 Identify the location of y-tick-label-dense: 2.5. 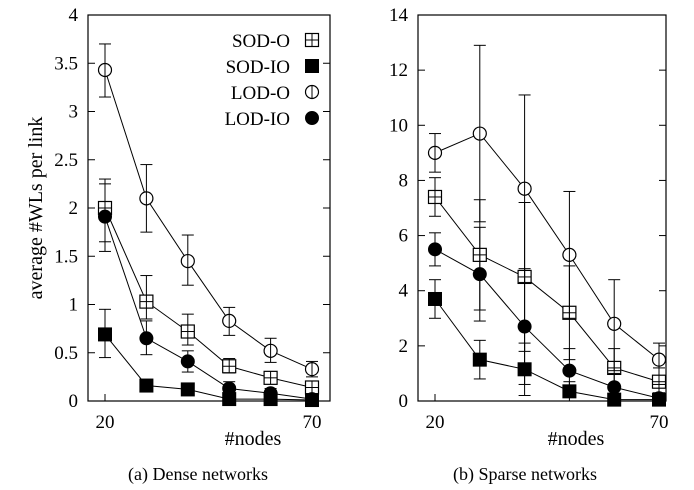
(66, 160).